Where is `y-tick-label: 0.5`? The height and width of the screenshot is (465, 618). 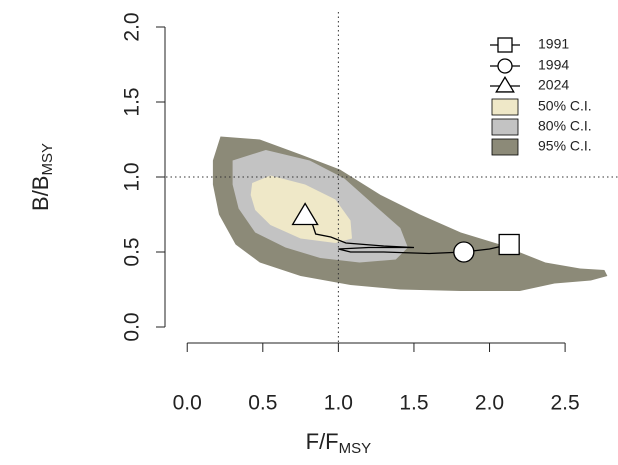 y-tick-label: 0.5 is located at coordinates (132, 251).